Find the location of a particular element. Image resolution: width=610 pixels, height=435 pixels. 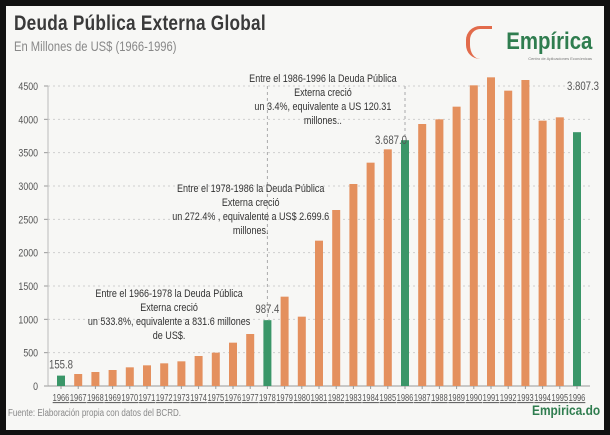

bar-1980 is located at coordinates (301, 351).